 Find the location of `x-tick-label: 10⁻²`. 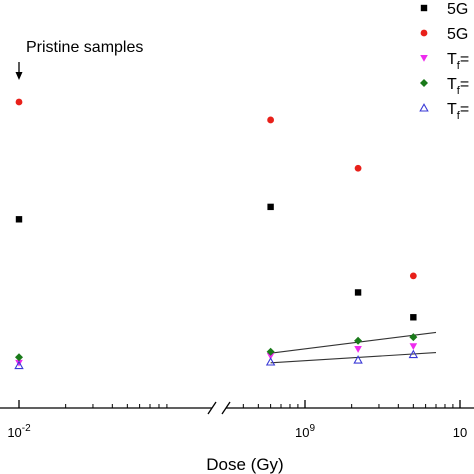

x-tick-label: 10⁻² is located at coordinates (19, 431).